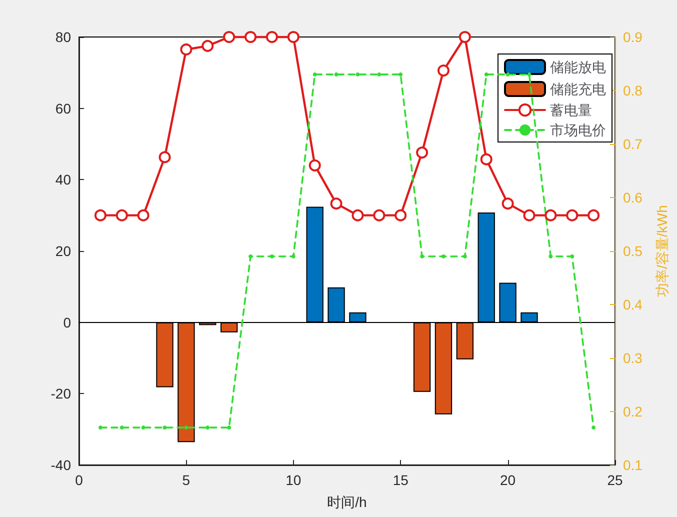  I want to click on y2-tick-label: 0.7, so click(633, 144).